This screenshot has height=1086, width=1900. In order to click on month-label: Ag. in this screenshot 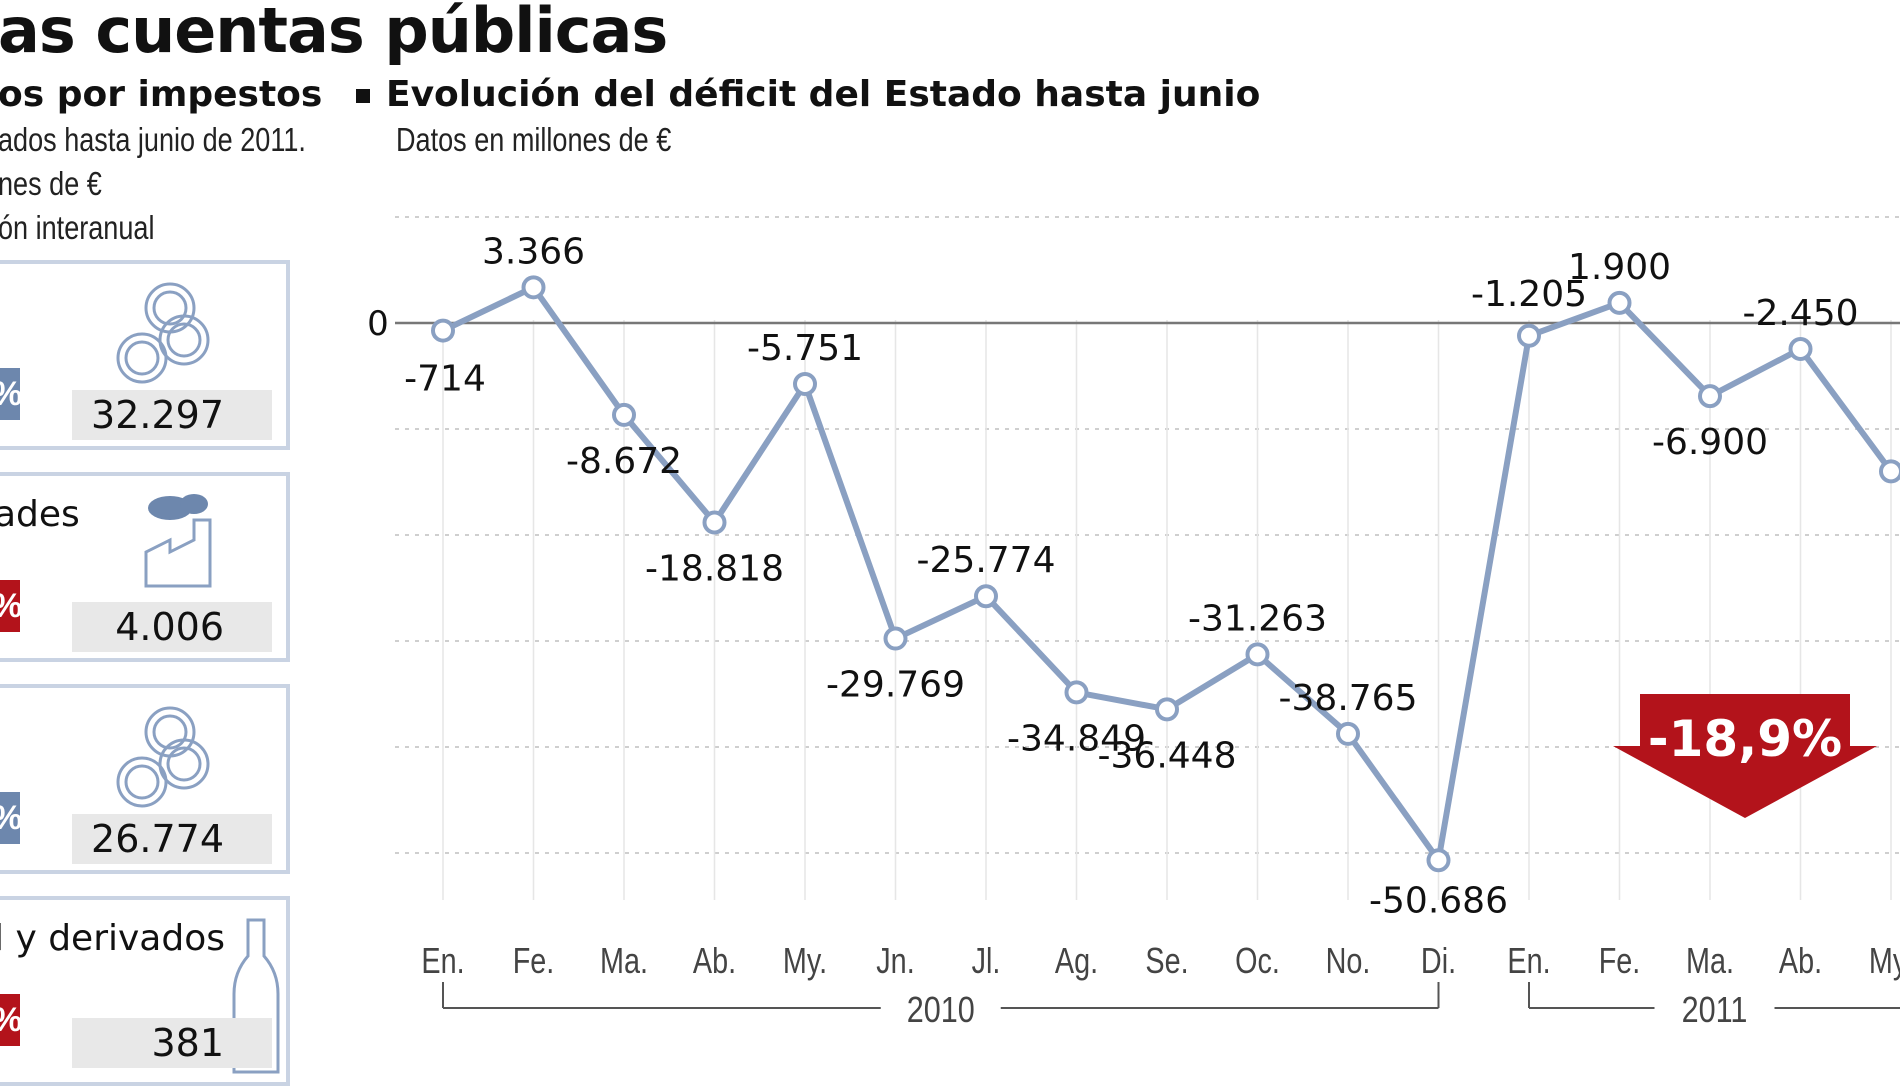, I will do `click(1076, 960)`.